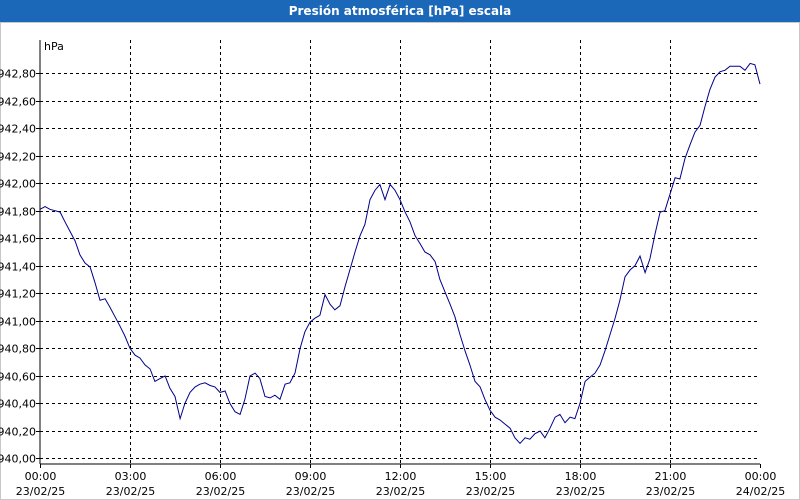 The height and width of the screenshot is (500, 800). I want to click on x-tick-time-label: 06:00, so click(221, 476).